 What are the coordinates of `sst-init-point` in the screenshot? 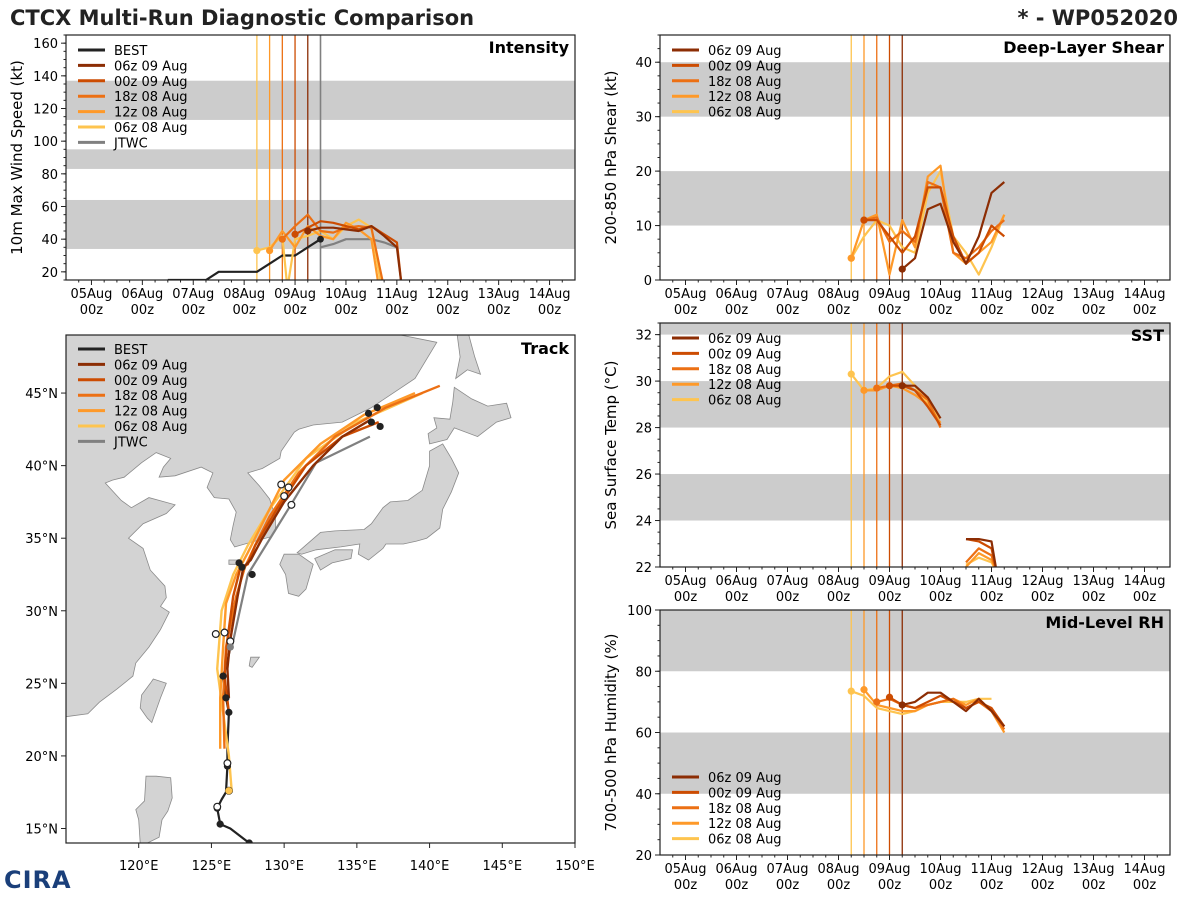 It's located at (851, 374).